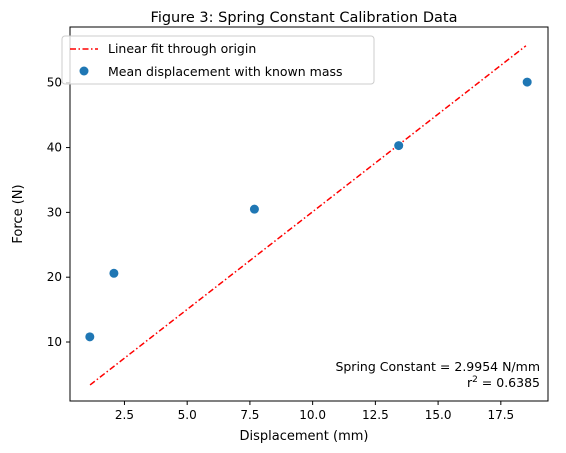 This screenshot has height=453, width=566. What do you see at coordinates (84, 71) in the screenshot?
I see `legend-scatter-marker-sample` at bounding box center [84, 71].